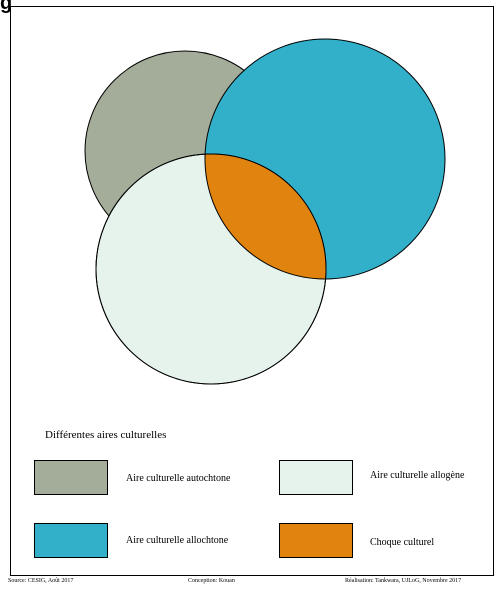  I want to click on swatch-choque, so click(316, 540).